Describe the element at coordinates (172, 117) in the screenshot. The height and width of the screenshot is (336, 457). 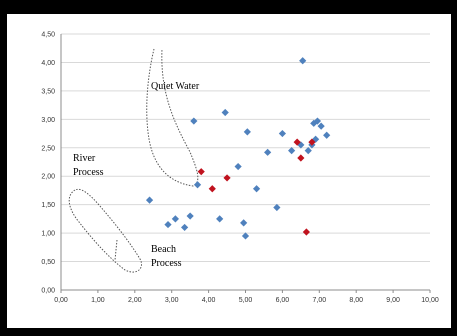
I see `quiet-water-region` at that location.